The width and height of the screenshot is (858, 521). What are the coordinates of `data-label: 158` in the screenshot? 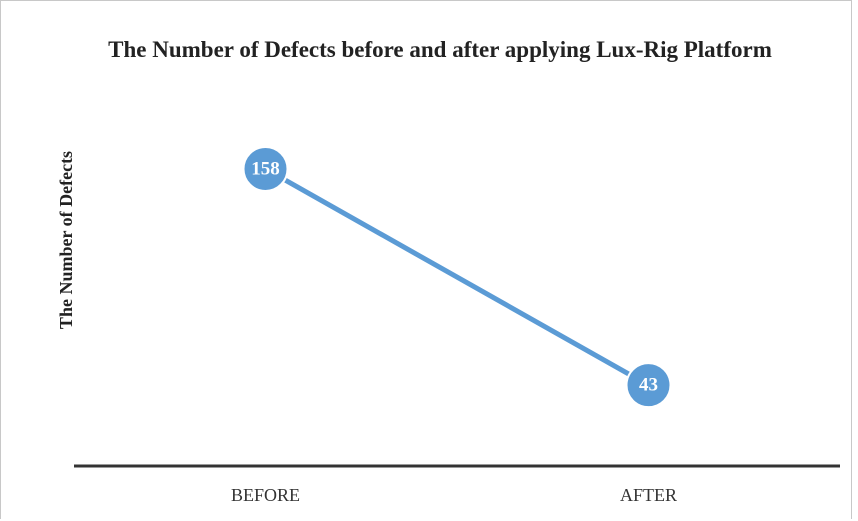 It's located at (265, 168).